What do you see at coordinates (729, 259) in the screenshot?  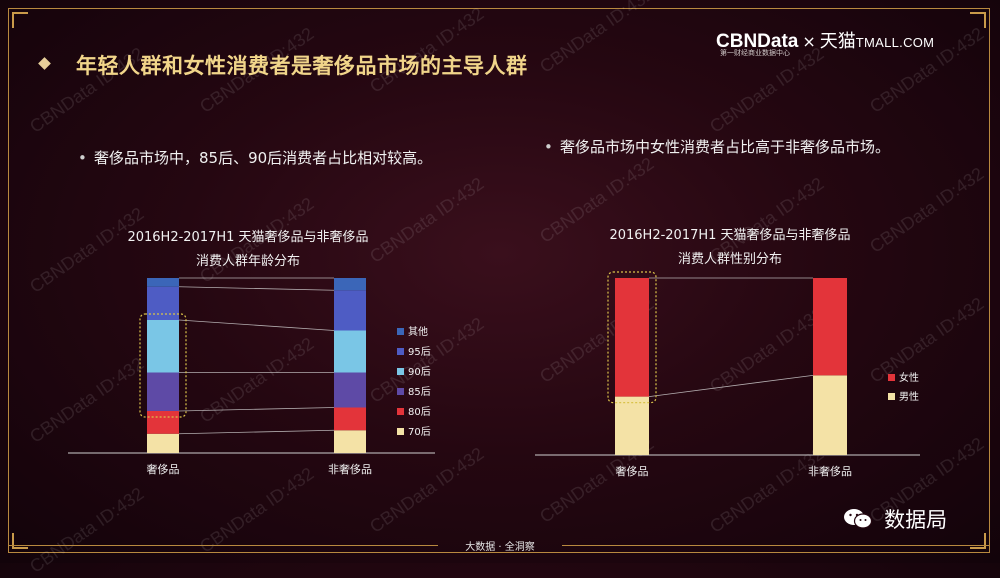 I see `chart-gender-subtitle: 消费人群性别分布` at bounding box center [729, 259].